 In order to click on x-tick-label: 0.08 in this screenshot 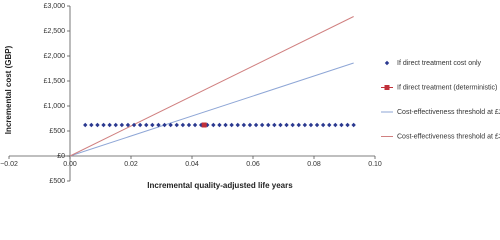, I will do `click(314, 164)`.